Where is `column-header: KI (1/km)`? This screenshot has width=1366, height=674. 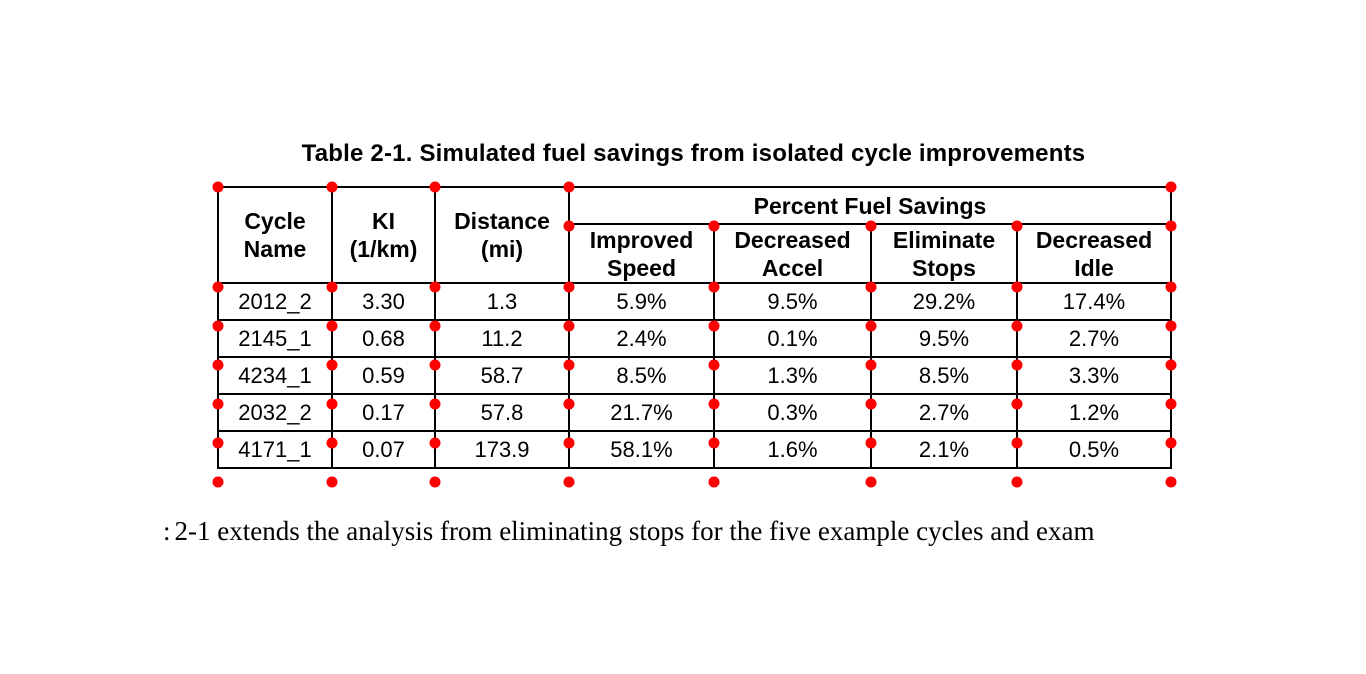
column-header: KI (1/km) is located at coordinates (383, 235).